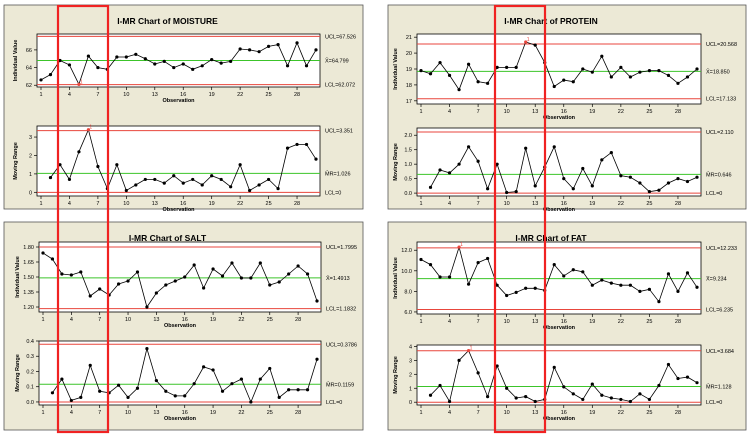 The height and width of the screenshot is (441, 749). What do you see at coordinates (28, 308) in the screenshot?
I see `y-tick-label: 1.20` at bounding box center [28, 308].